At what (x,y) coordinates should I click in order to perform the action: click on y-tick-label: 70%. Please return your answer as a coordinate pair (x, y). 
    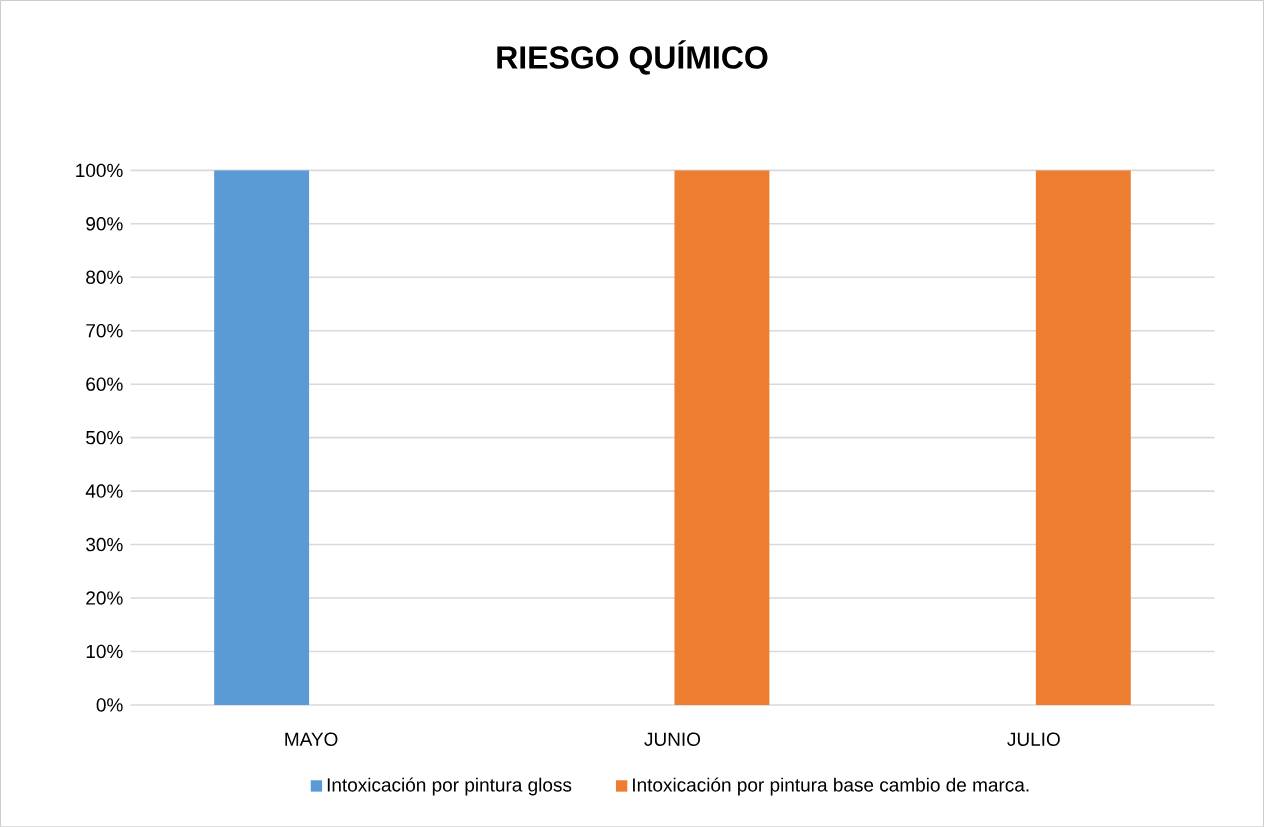
    Looking at the image, I should click on (104, 330).